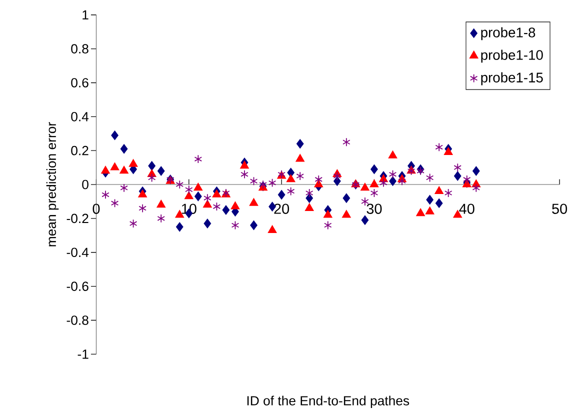  I want to click on legend-label: probe1-15, so click(512, 78).